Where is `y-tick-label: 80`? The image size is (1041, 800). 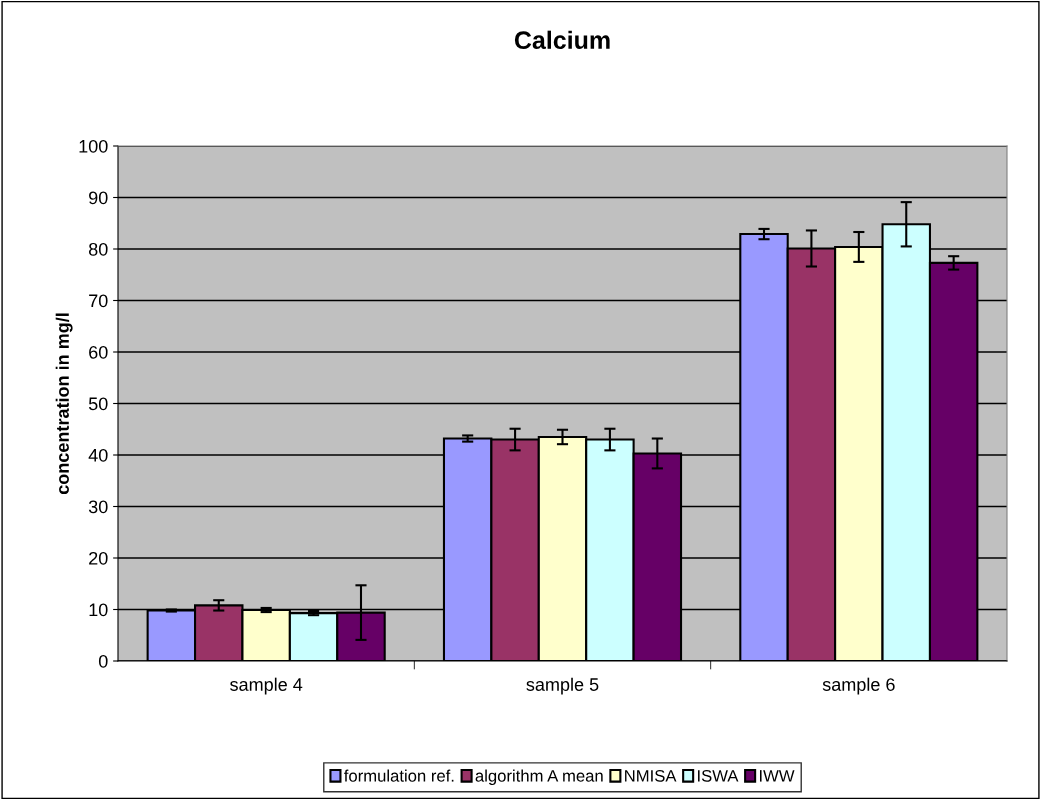
y-tick-label: 80 is located at coordinates (98, 249).